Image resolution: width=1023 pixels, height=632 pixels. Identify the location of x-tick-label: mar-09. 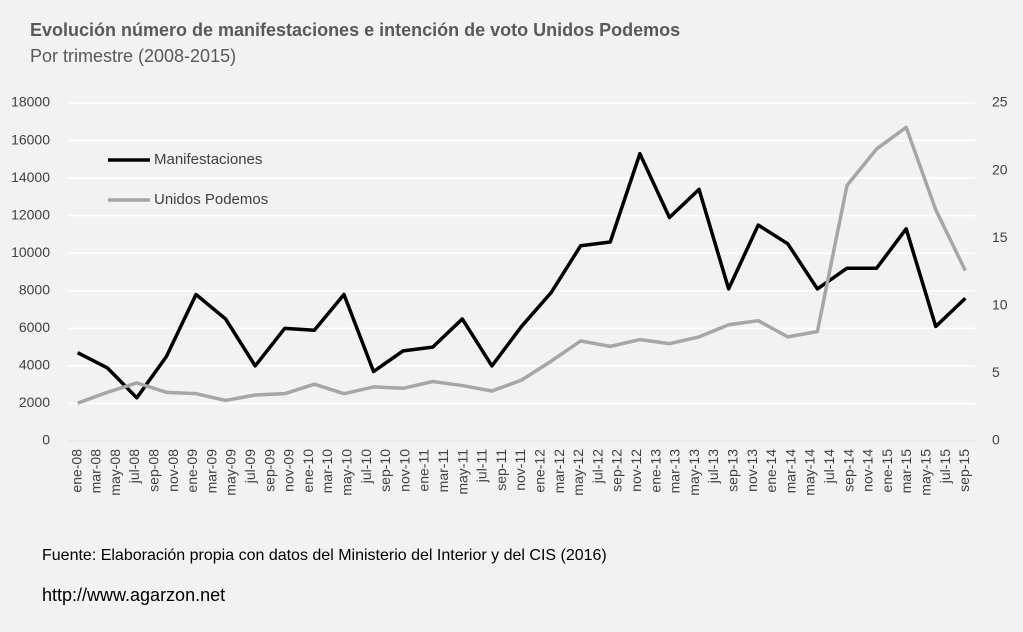
(211, 471).